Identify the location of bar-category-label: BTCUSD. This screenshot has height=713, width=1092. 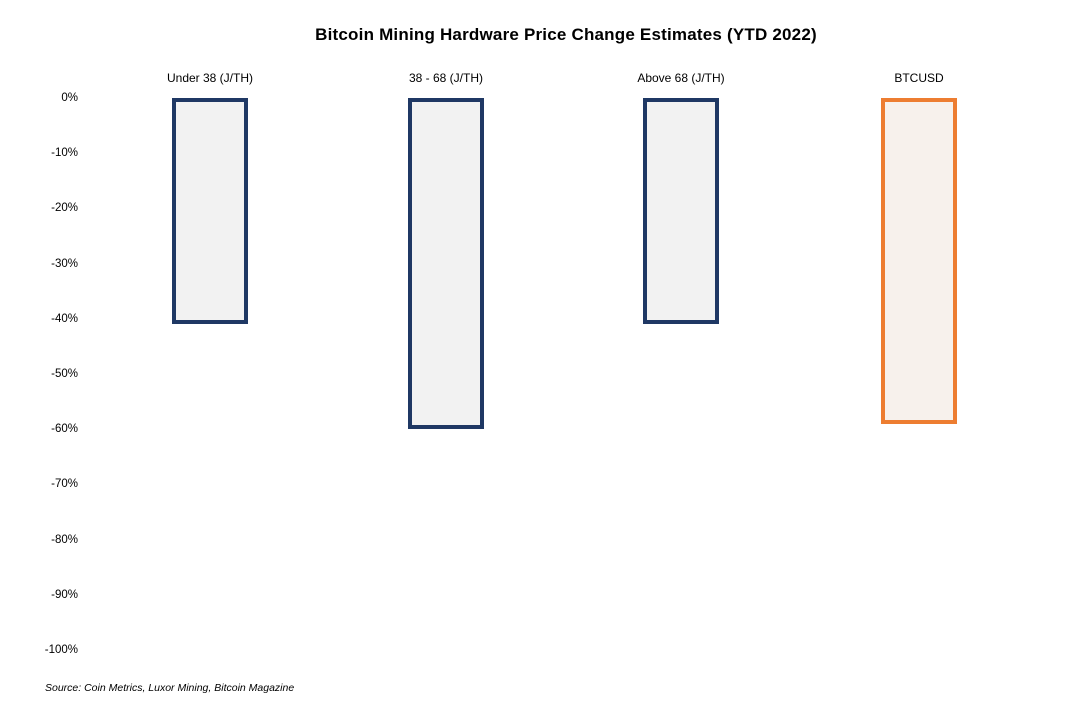
(919, 78).